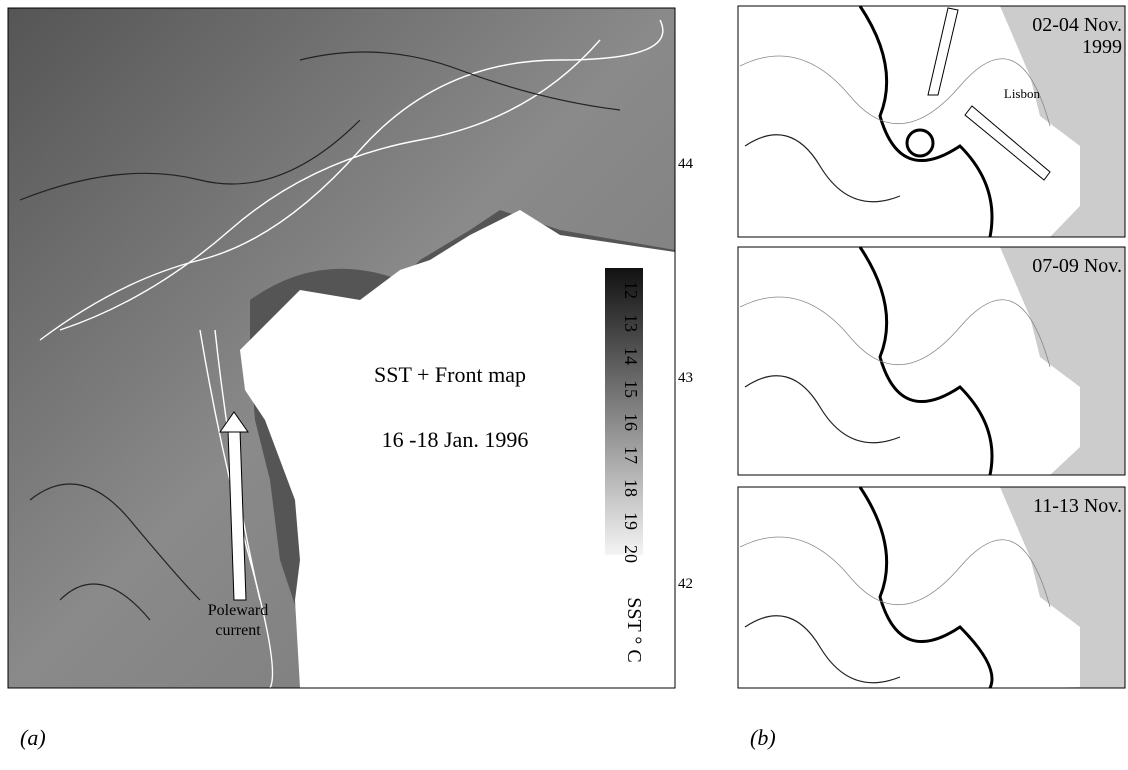 This screenshot has width=1128, height=770. What do you see at coordinates (238, 610) in the screenshot?
I see `arrow-label: Poleward` at bounding box center [238, 610].